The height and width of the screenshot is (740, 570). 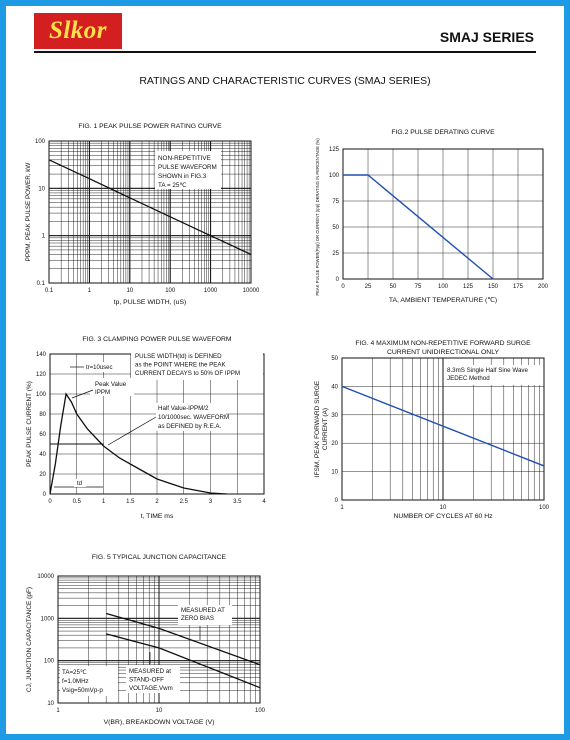 What do you see at coordinates (493, 287) in the screenshot?
I see `fig2-x-tick-label: 150` at bounding box center [493, 287].